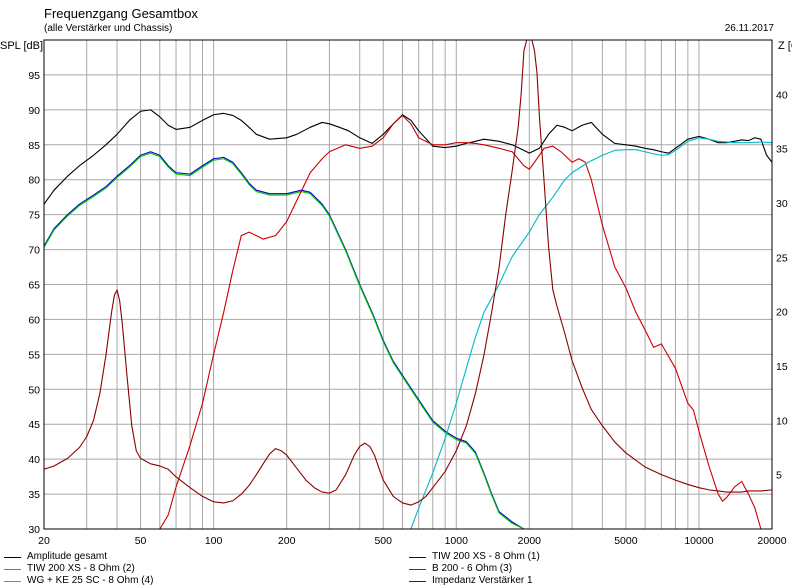 This screenshot has height=586, width=792. I want to click on y-tick-label: 50, so click(34, 390).